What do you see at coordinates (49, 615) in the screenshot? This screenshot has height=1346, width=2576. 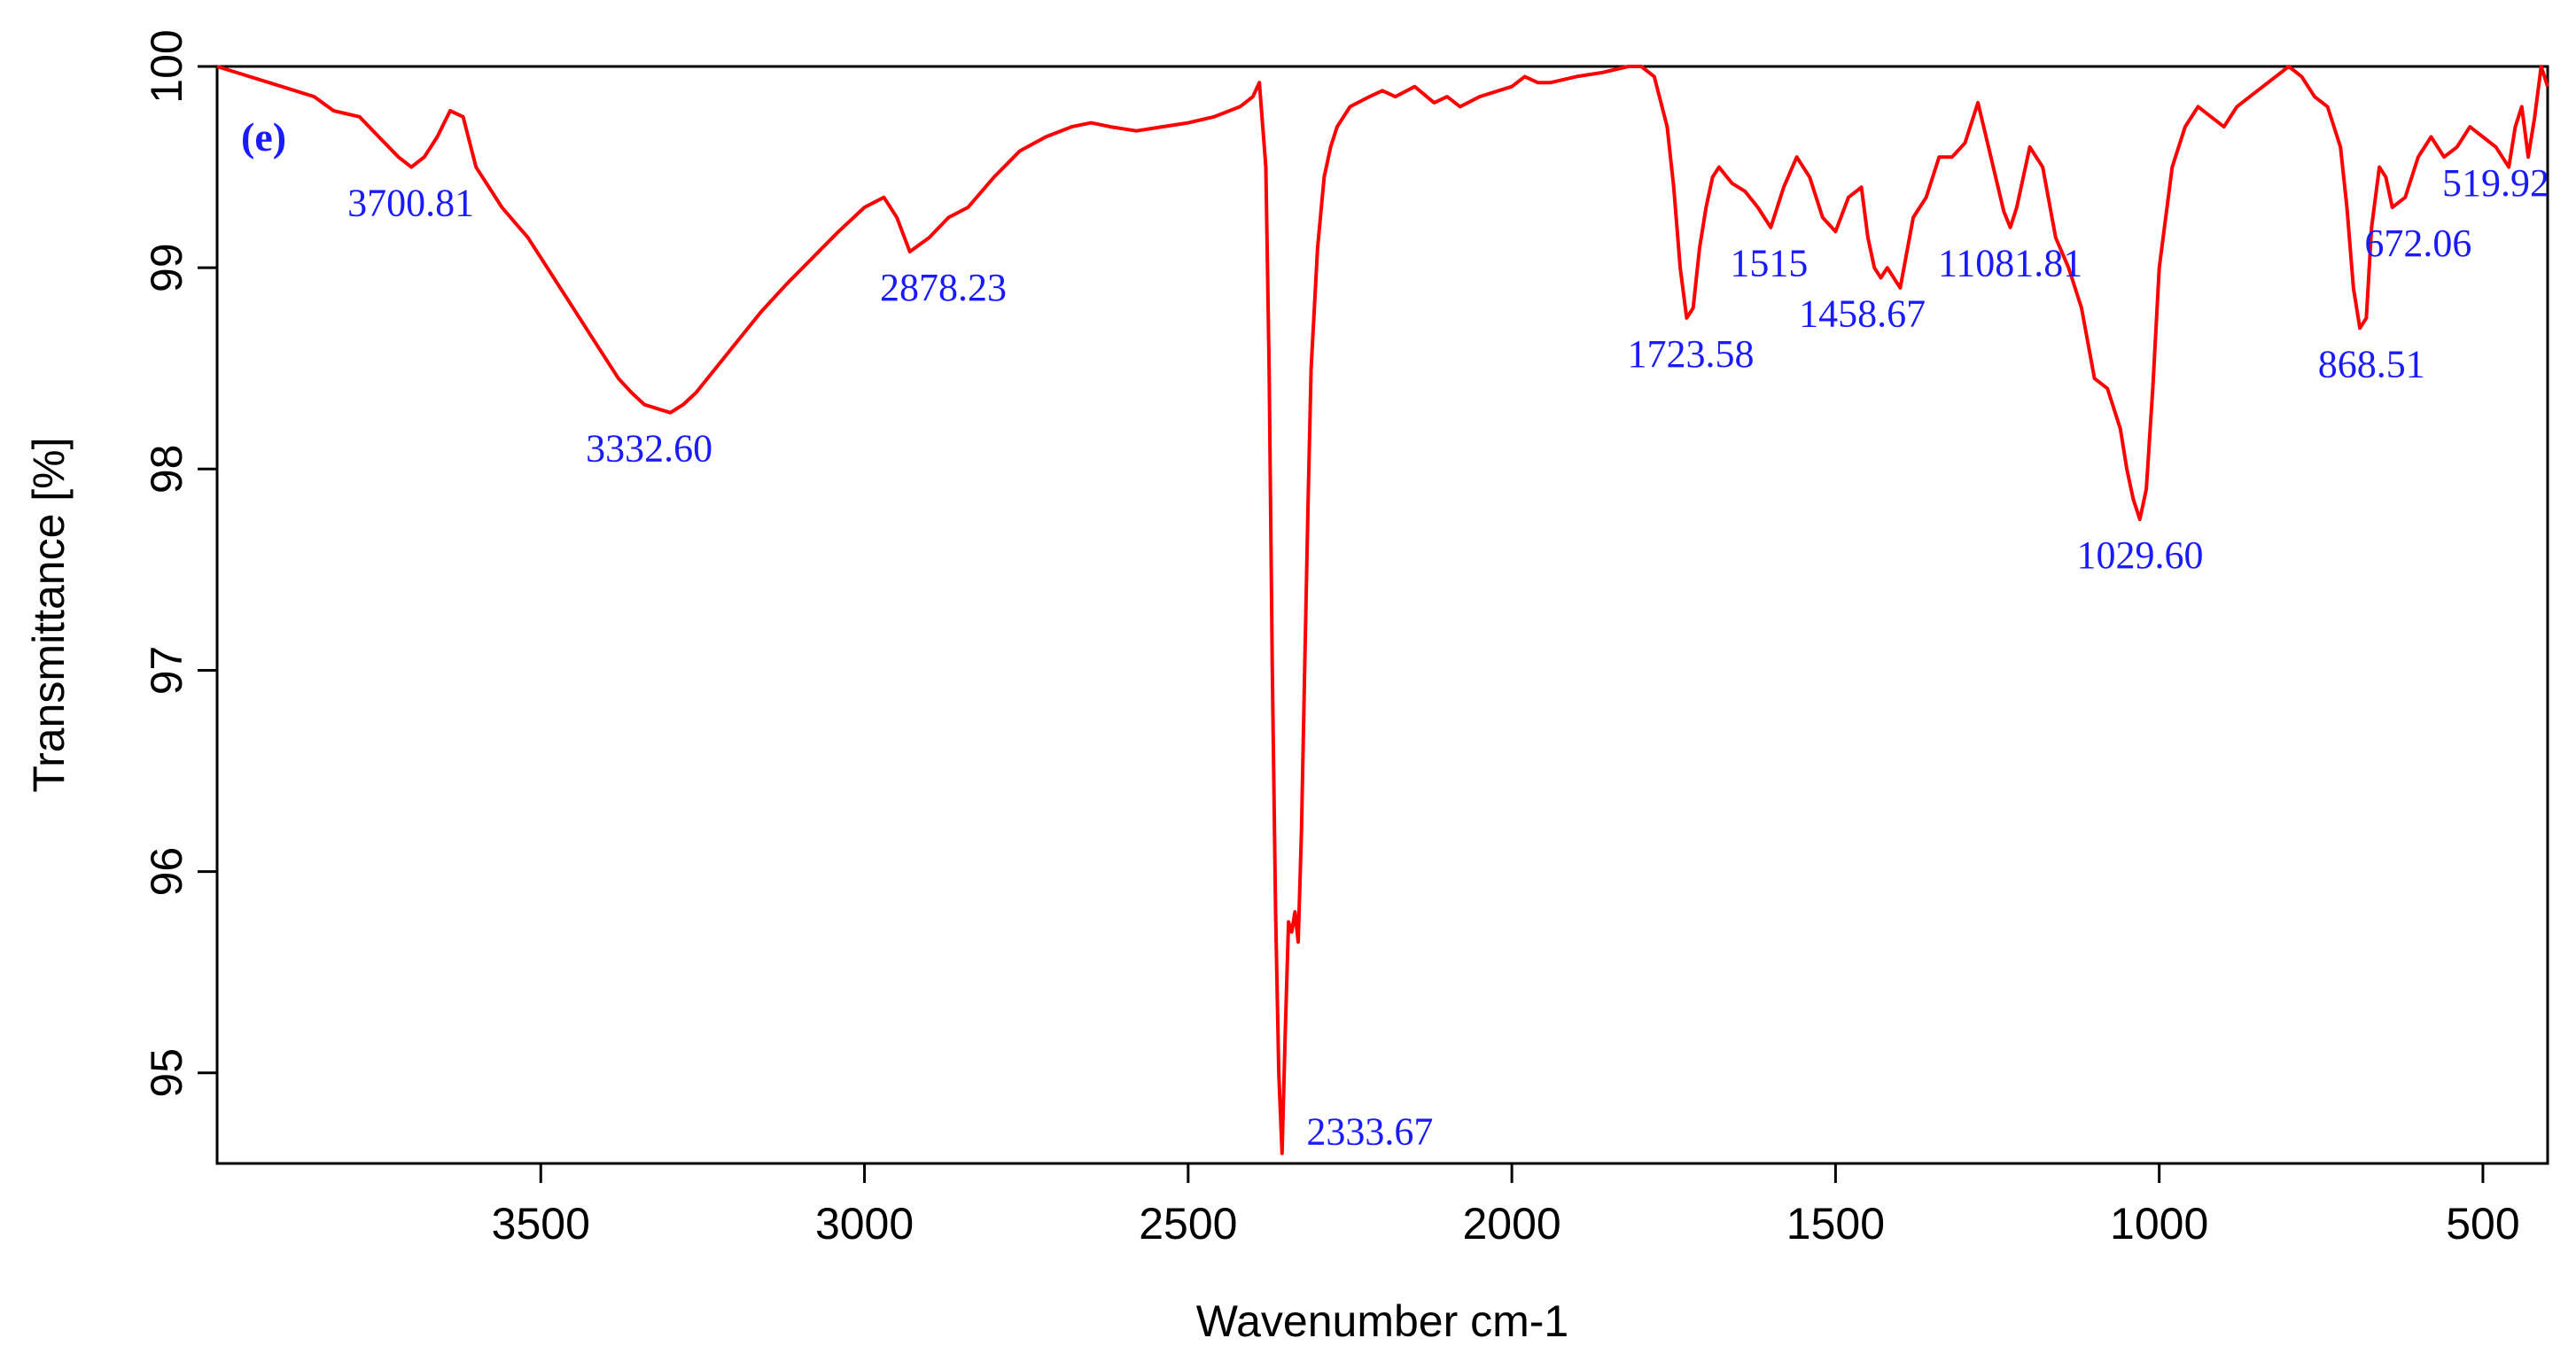 I see `y-axis-title: Transmittance [%]` at bounding box center [49, 615].